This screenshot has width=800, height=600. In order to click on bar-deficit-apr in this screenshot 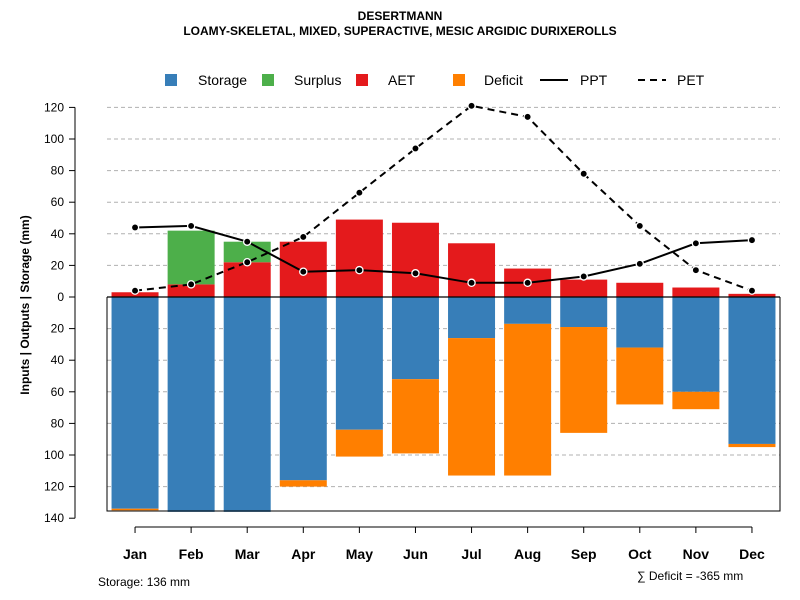, I will do `click(303, 483)`.